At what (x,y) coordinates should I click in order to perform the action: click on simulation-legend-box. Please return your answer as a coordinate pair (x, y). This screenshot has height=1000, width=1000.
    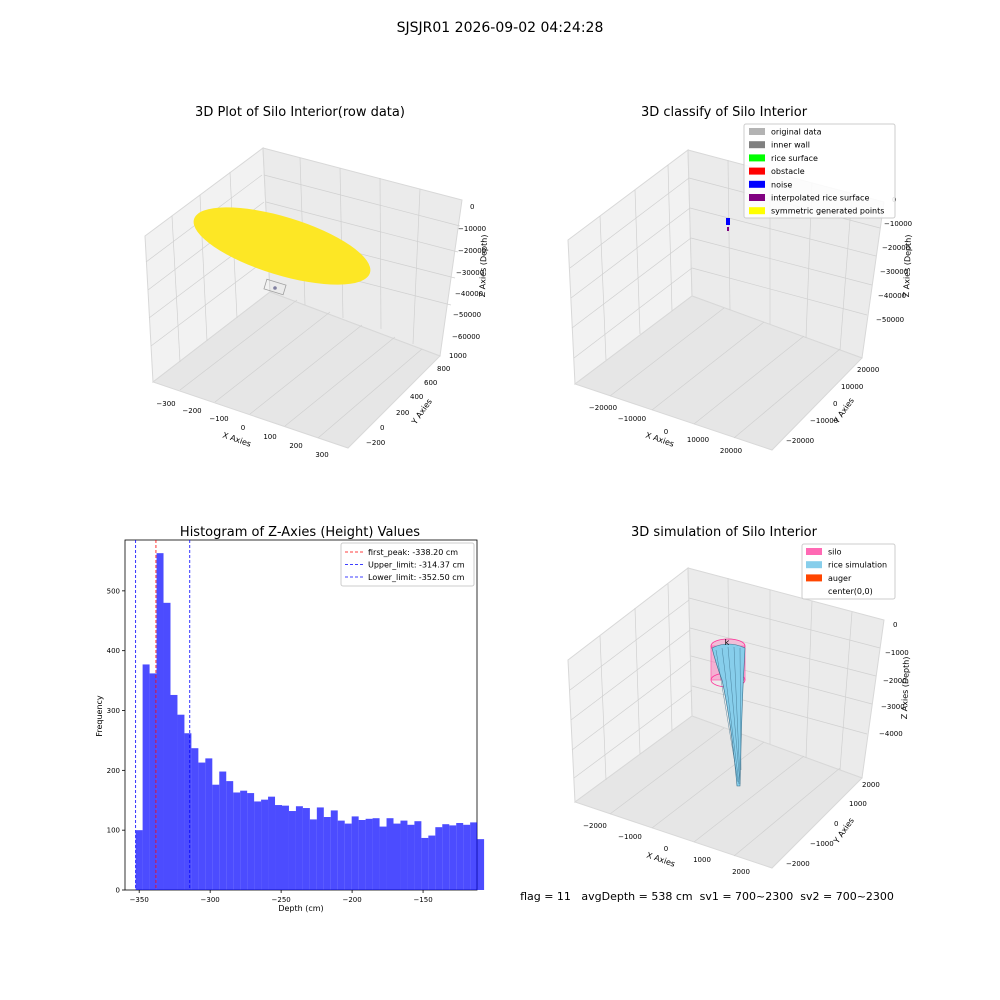
    Looking at the image, I should click on (848, 571).